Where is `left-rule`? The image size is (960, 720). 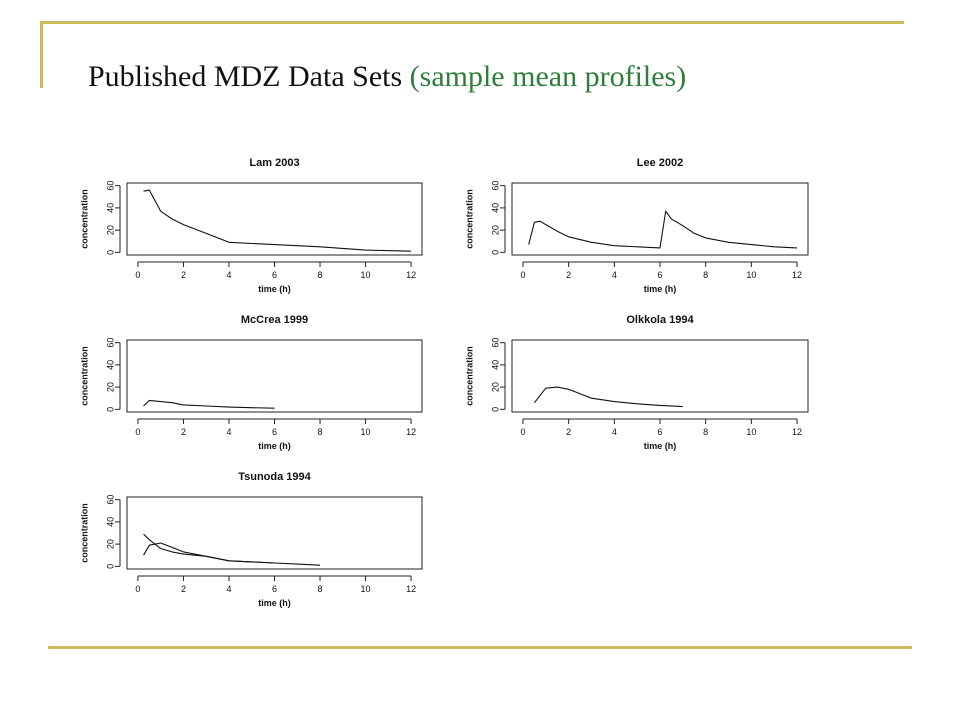
left-rule is located at coordinates (41, 54).